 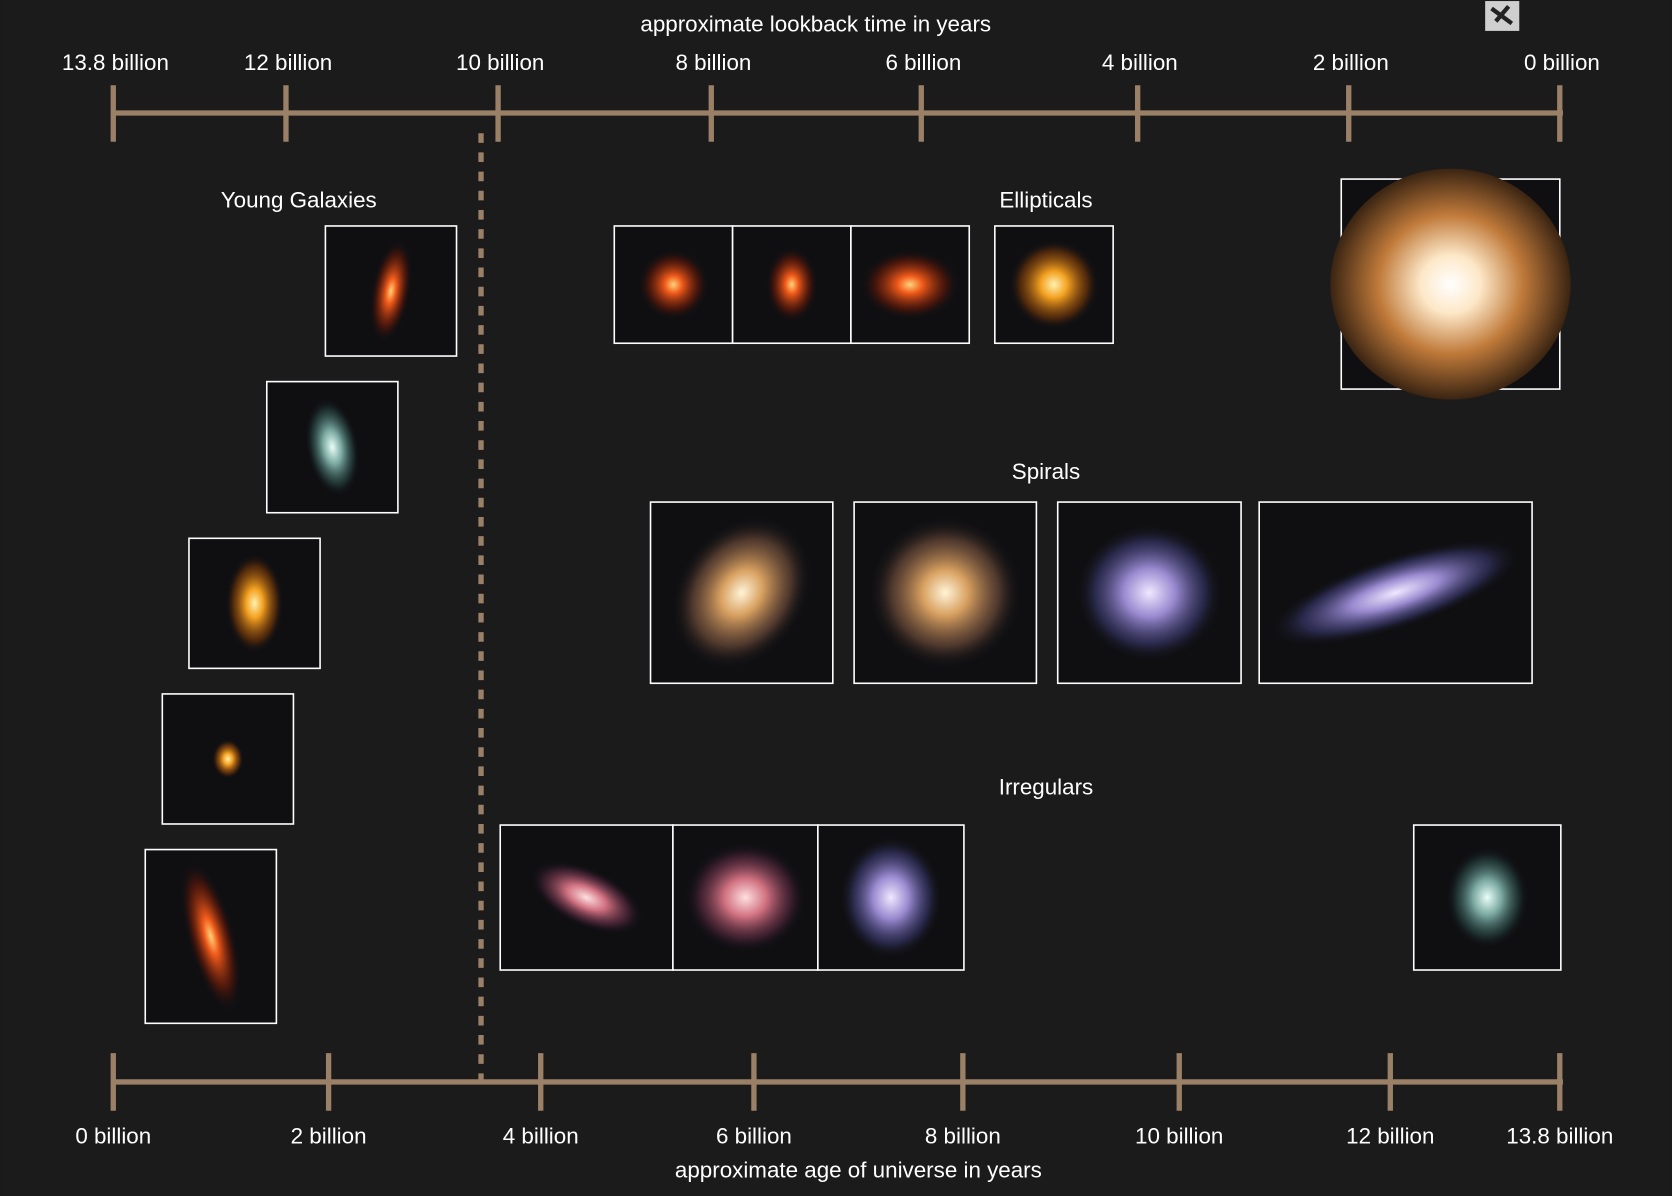 What do you see at coordinates (1502, 15) in the screenshot?
I see `icon-glyph` at bounding box center [1502, 15].